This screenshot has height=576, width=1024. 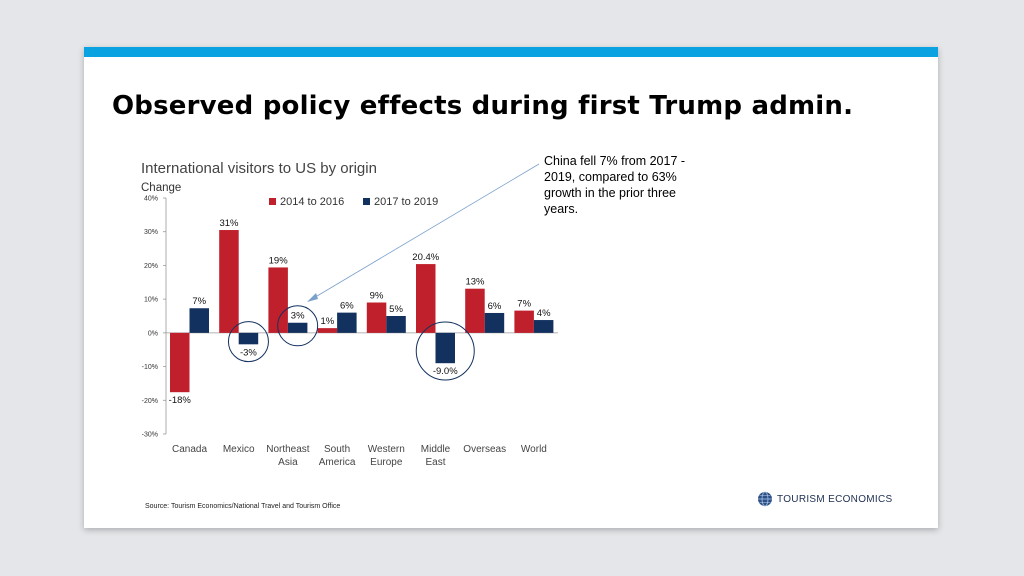 What do you see at coordinates (259, 168) in the screenshot?
I see `chart-title: International visitors to US by origin` at bounding box center [259, 168].